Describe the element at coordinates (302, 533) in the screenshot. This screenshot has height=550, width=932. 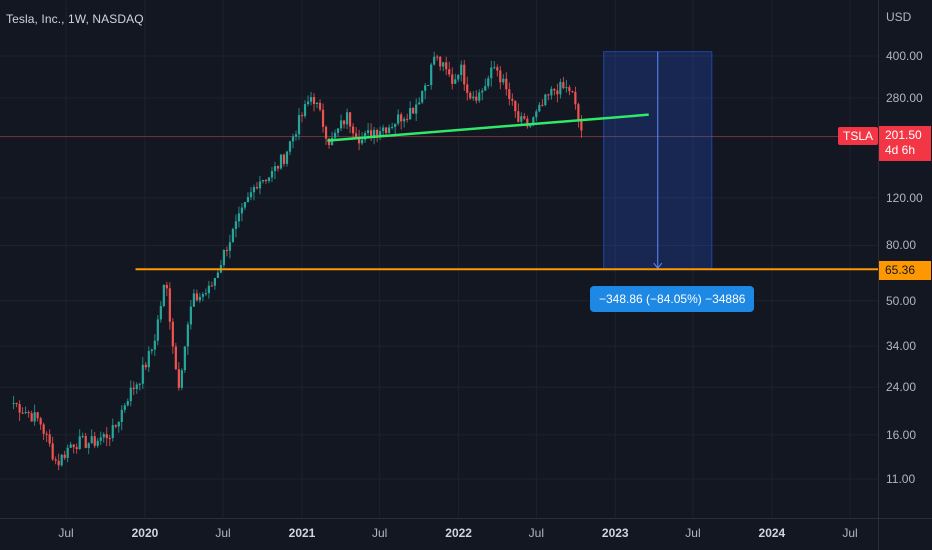
I see `x-tick-label: 2021` at that location.